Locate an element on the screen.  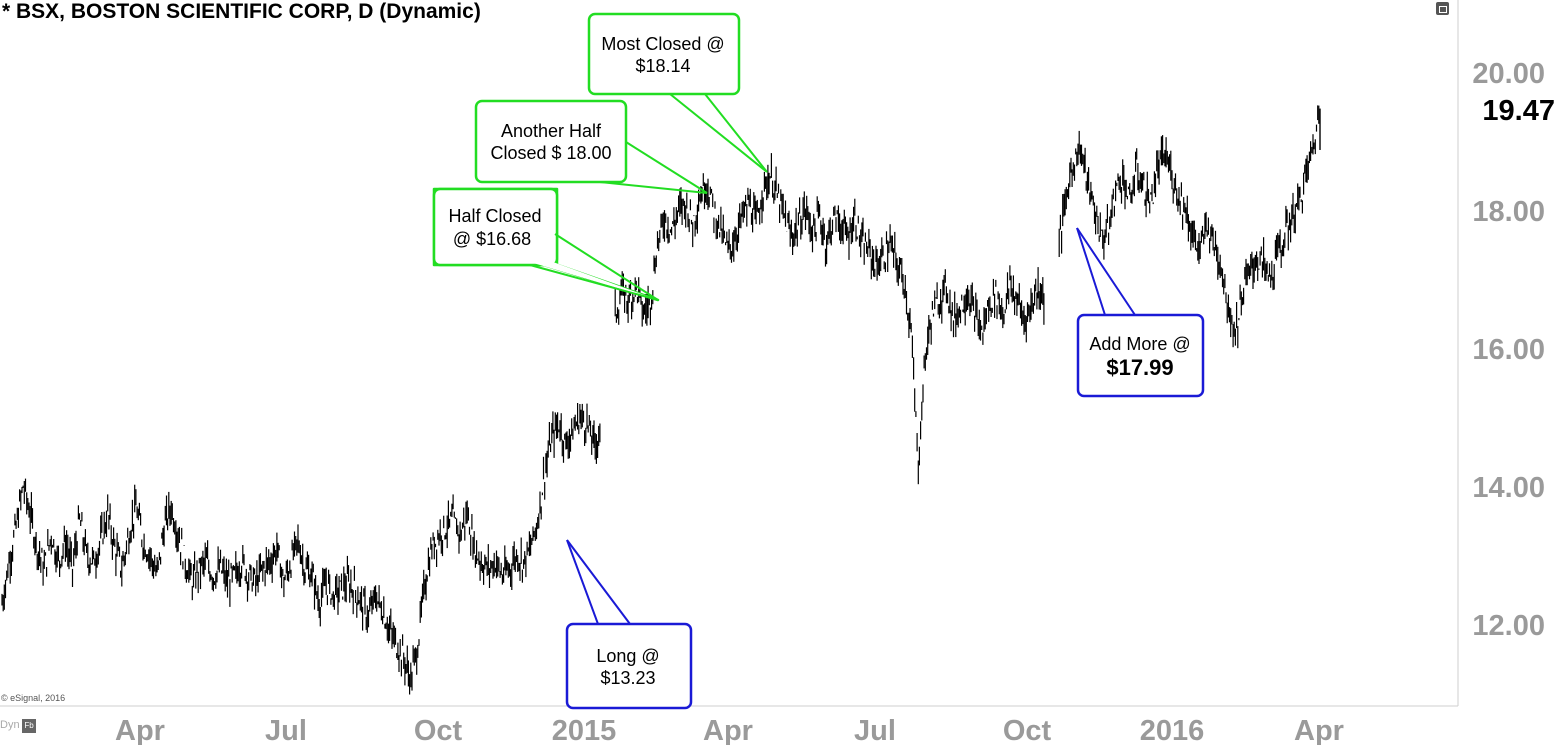
x-tick-label: 2015 is located at coordinates (584, 730).